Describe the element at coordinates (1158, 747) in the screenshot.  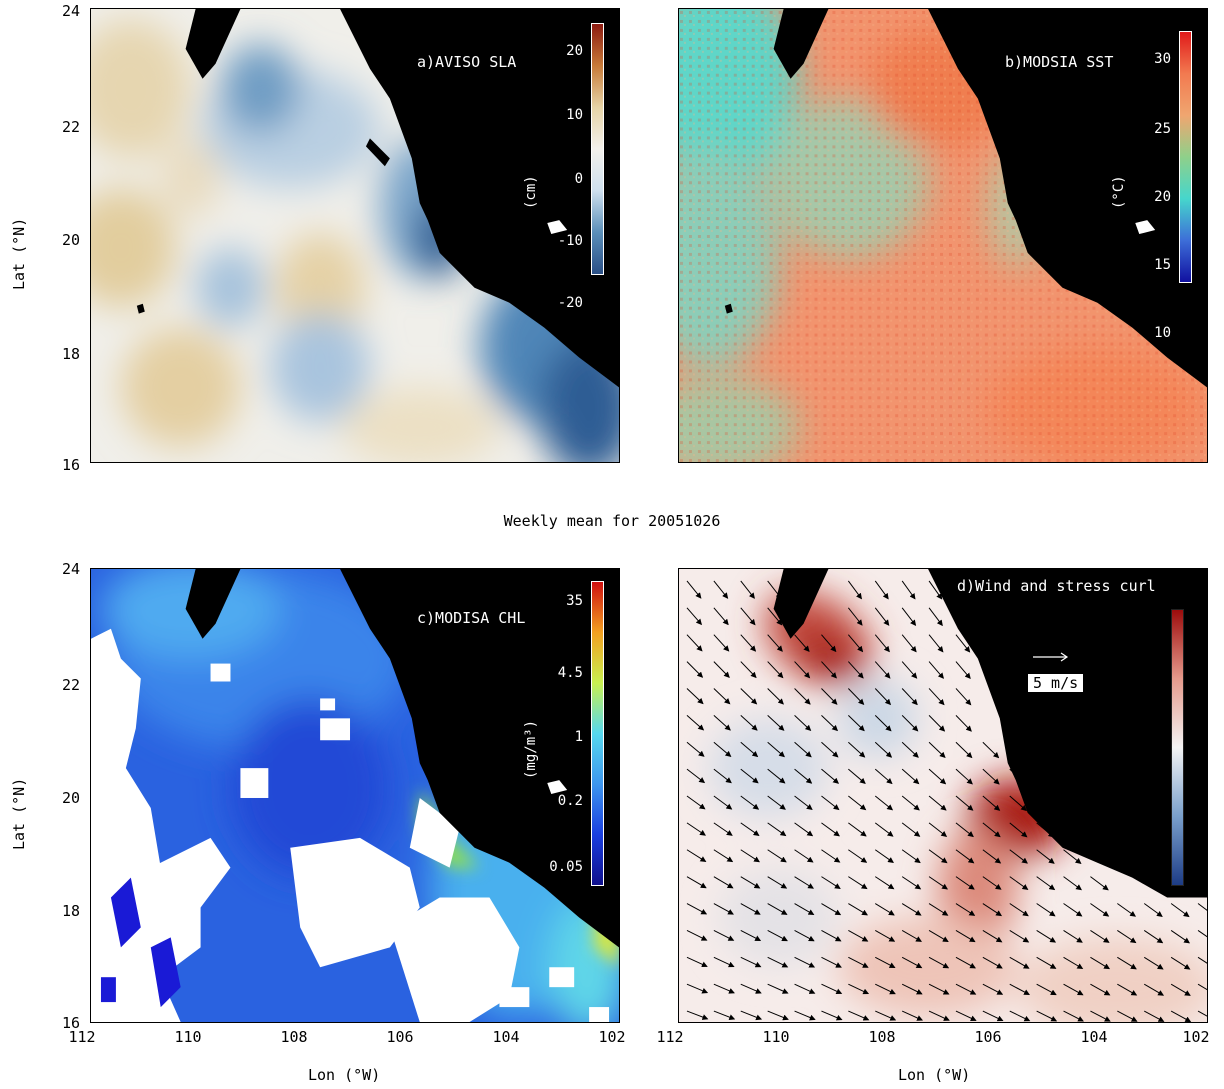
I see `cbar-d-tick-0: 0` at that location.